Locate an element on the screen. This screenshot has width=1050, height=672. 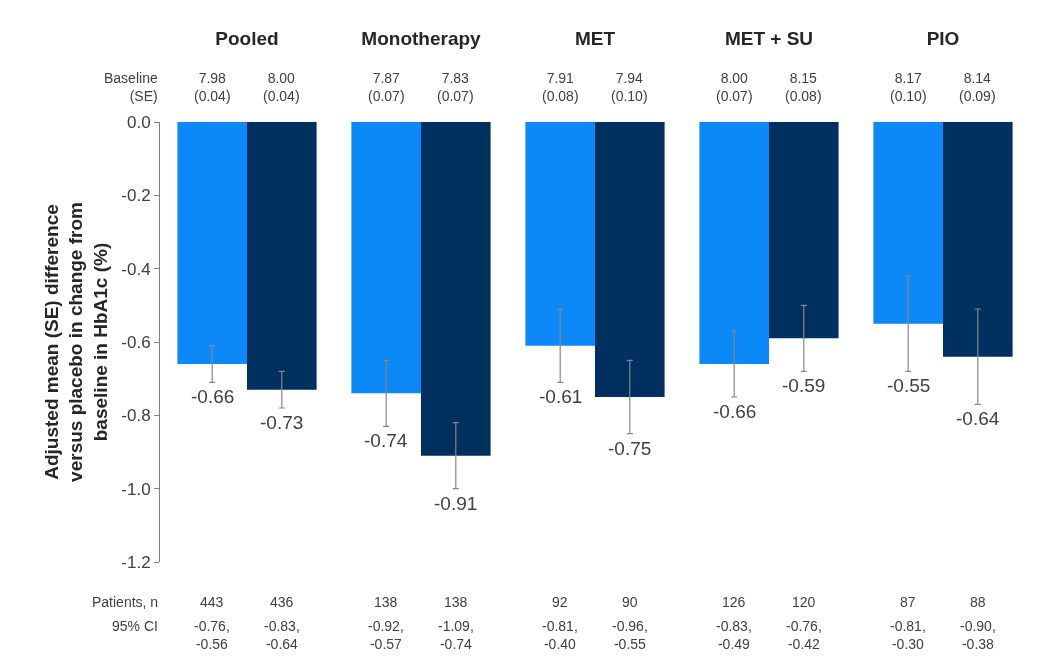
text: 7.83 (0.07) is located at coordinates (455, 87).